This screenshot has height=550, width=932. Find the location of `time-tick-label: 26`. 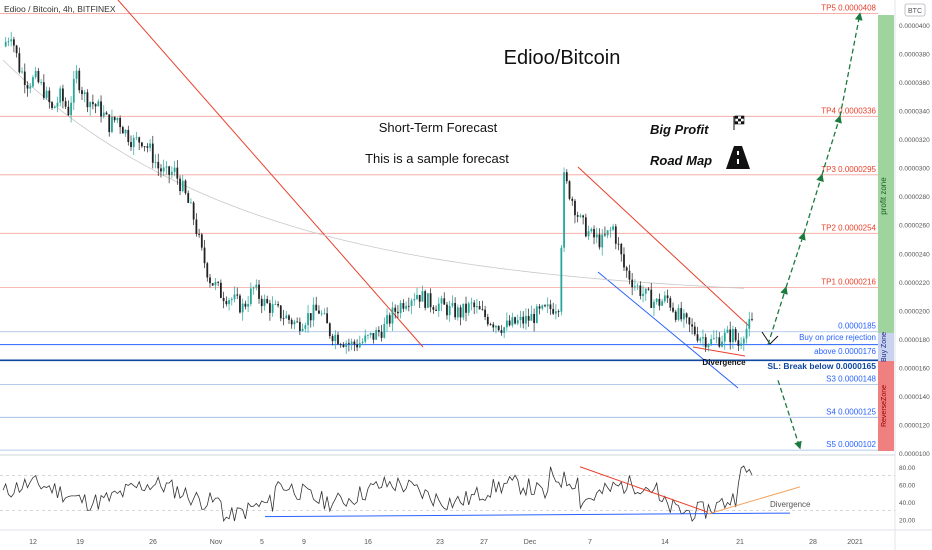

time-tick-label: 26 is located at coordinates (153, 542).